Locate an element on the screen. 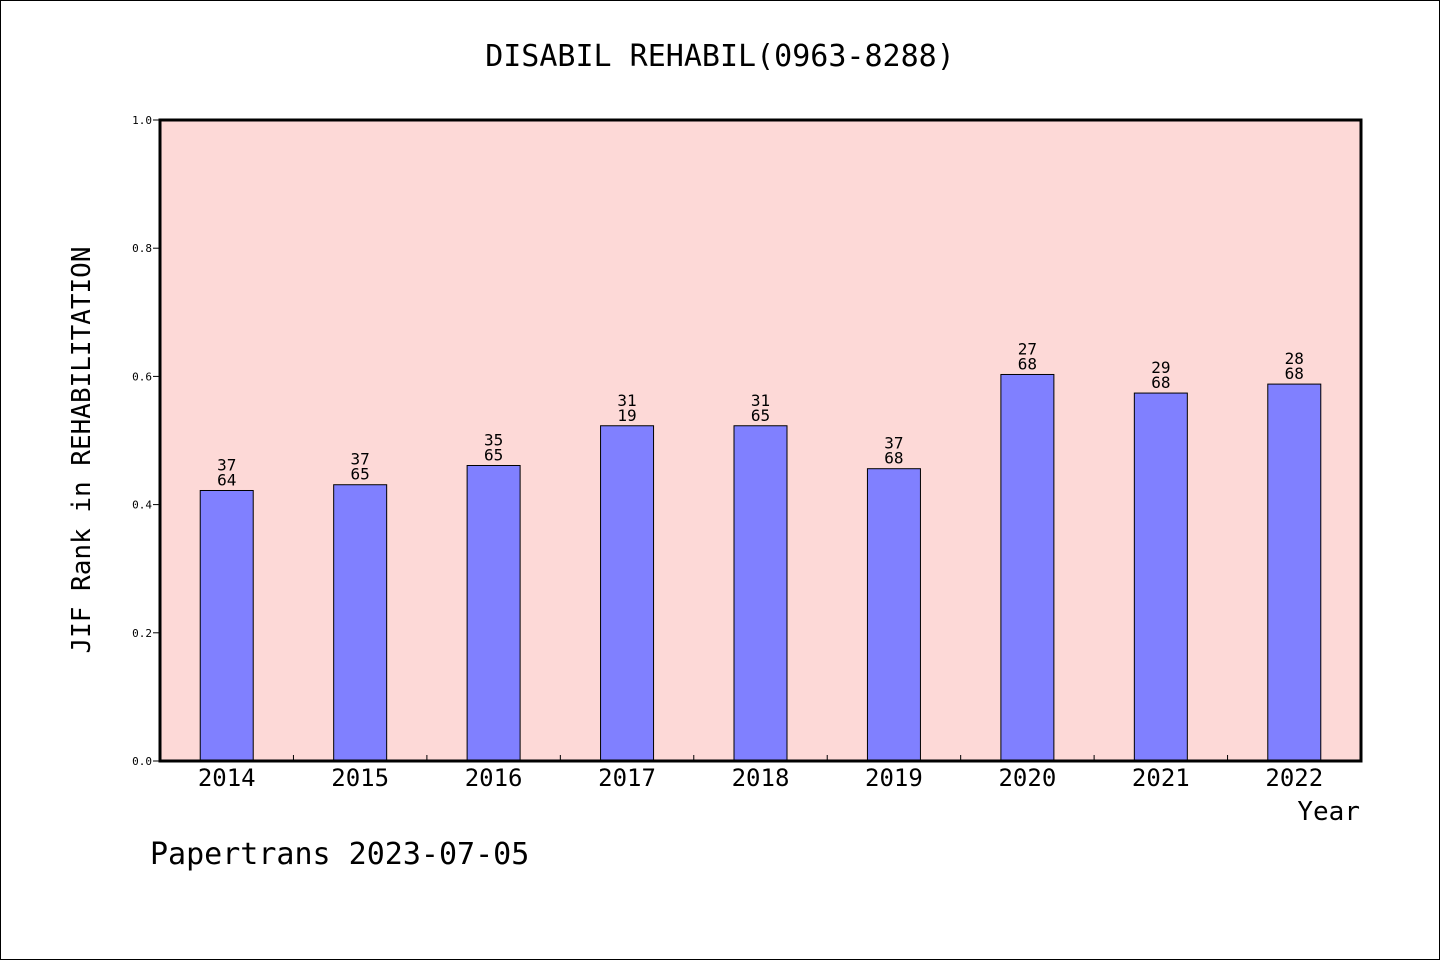  bar-label-rank: 27 is located at coordinates (1027, 348).